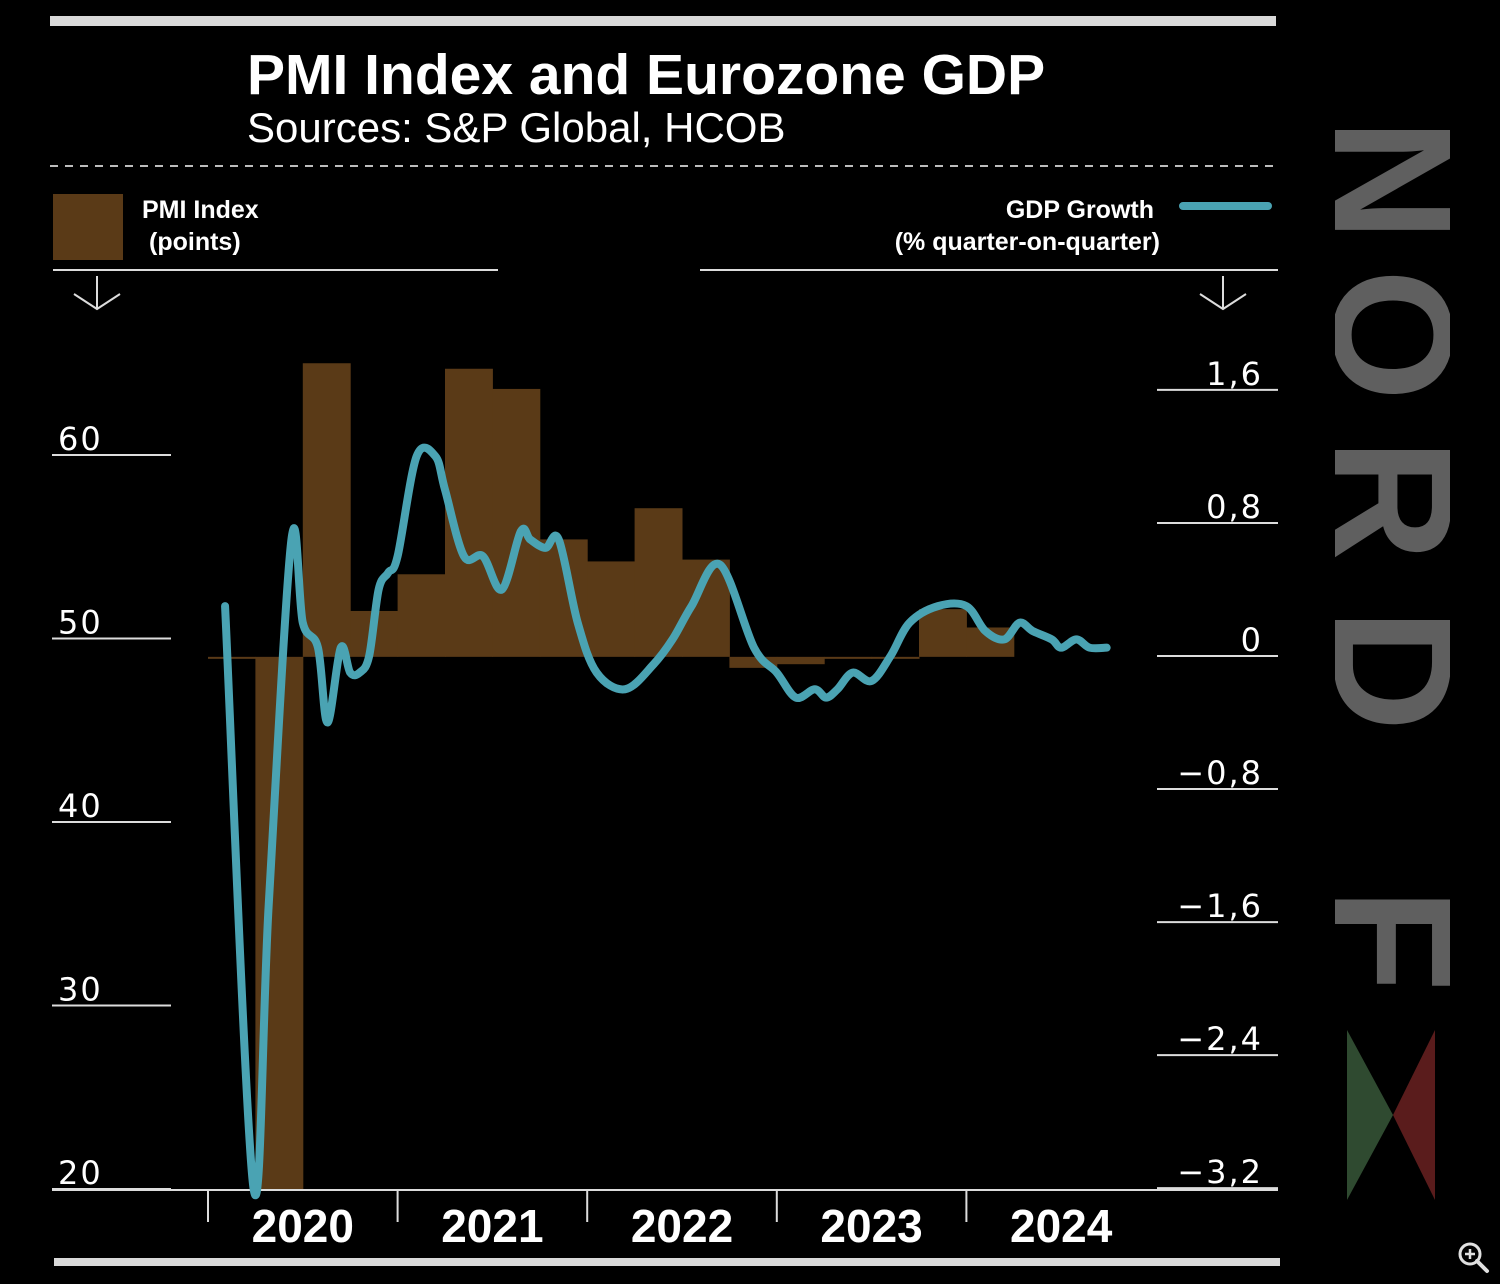  What do you see at coordinates (1392, 670) in the screenshot?
I see `brand-letter: D` at bounding box center [1392, 670].